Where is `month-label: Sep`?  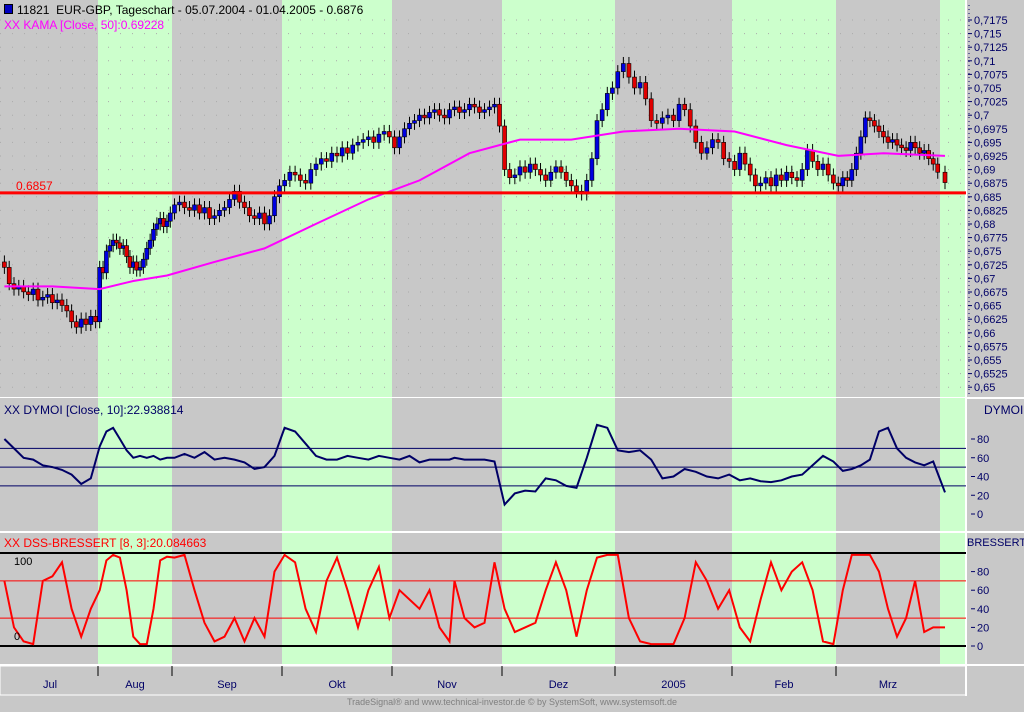 month-label: Sep is located at coordinates (227, 685).